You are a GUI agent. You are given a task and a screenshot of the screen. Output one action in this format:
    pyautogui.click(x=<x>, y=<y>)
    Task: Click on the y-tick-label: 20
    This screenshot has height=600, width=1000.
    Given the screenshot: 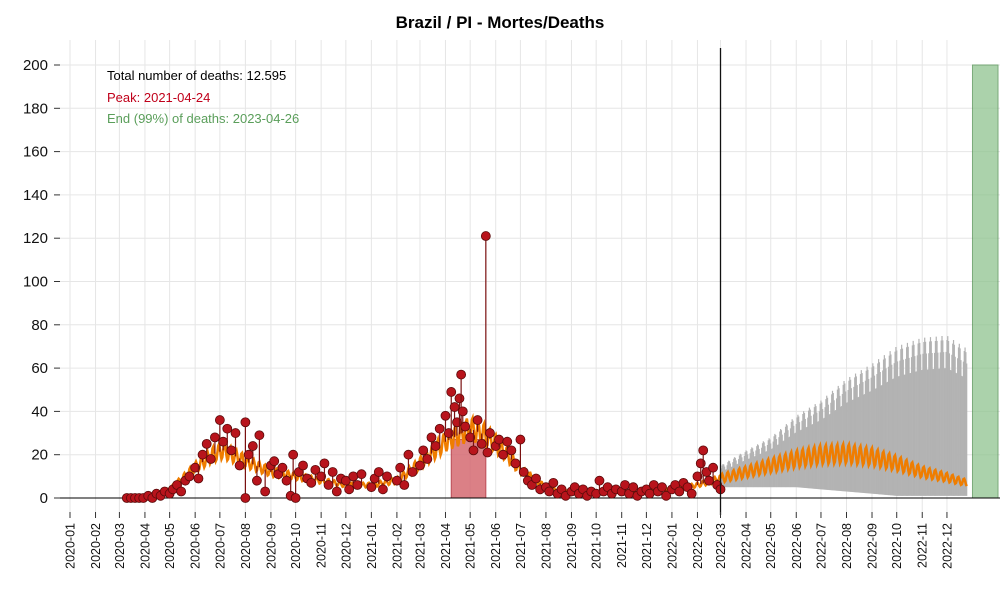 What is the action you would take?
    pyautogui.click(x=39, y=455)
    